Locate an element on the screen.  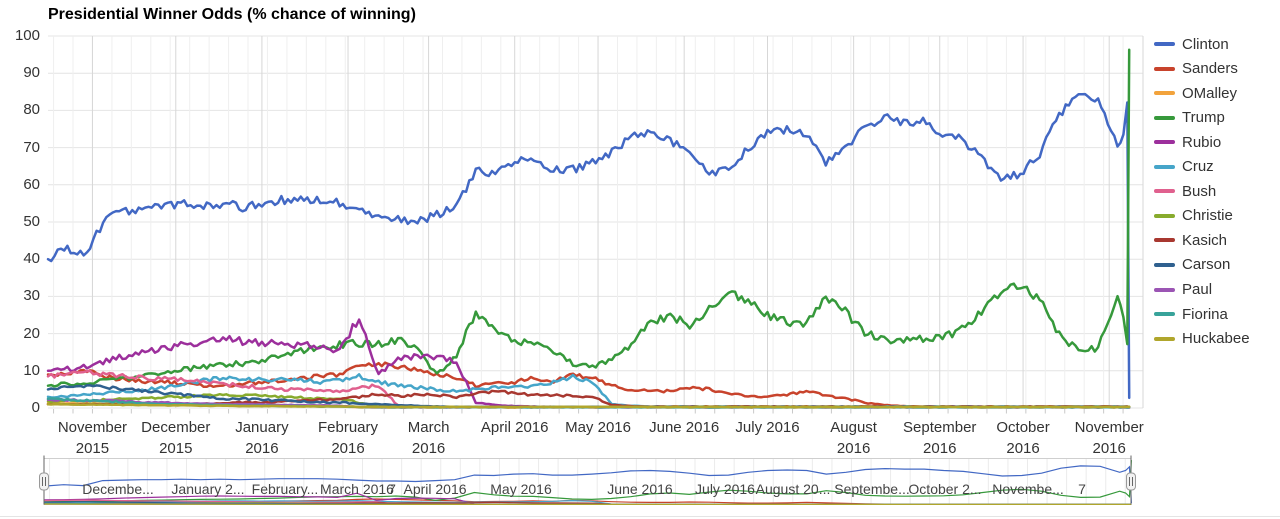
navigator-axis-label: June 2016 is located at coordinates (640, 489).